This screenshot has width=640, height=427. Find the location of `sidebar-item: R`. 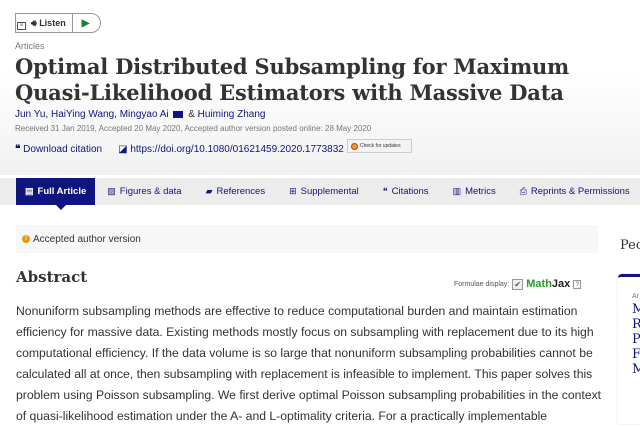

sidebar-item: R is located at coordinates (636, 324).